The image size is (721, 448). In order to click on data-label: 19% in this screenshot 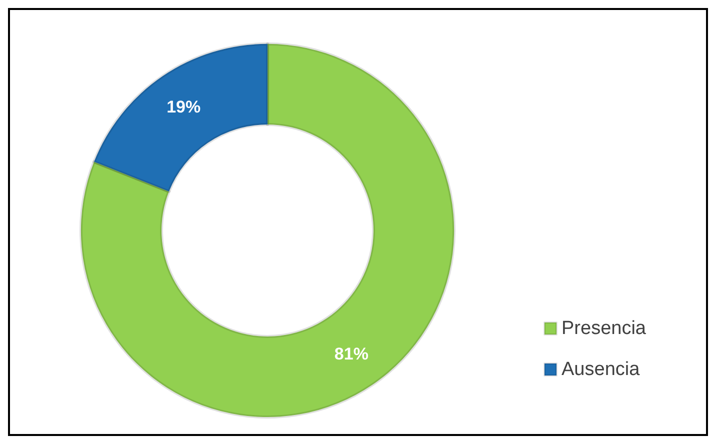, I will do `click(183, 107)`.